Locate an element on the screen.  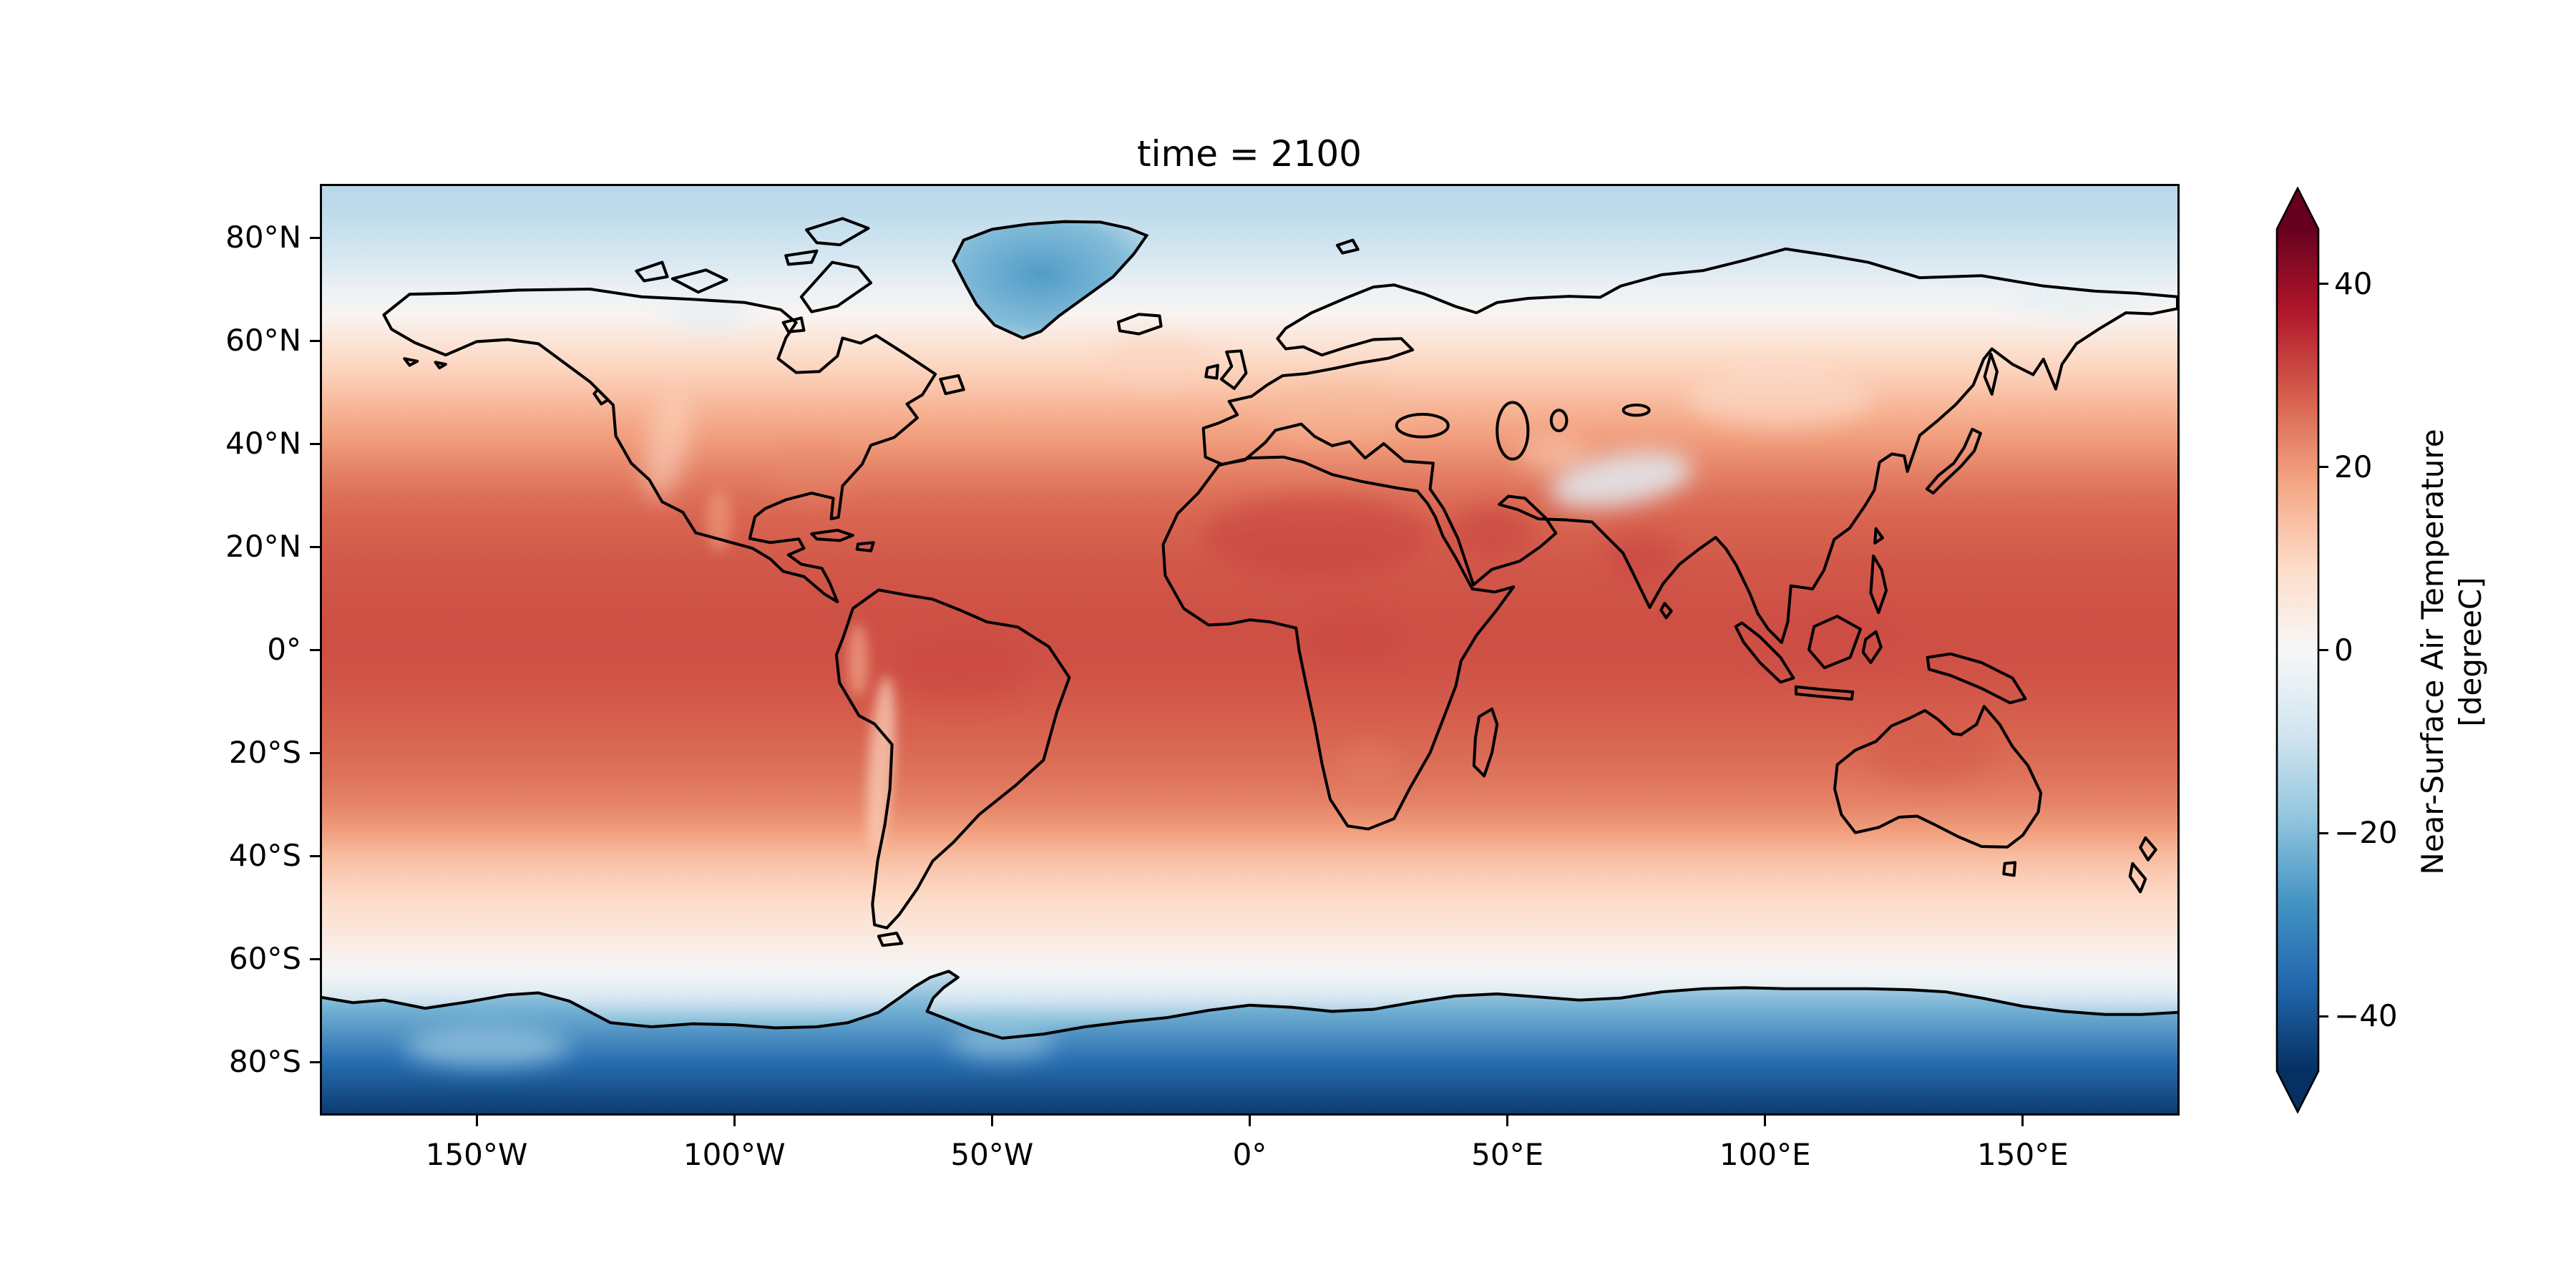
greenland-fill is located at coordinates (1050, 280).